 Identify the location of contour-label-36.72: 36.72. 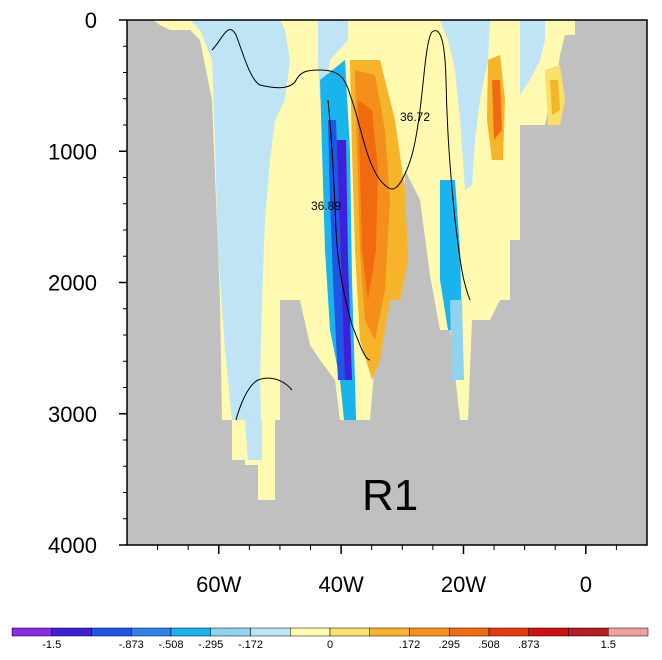
(415, 117).